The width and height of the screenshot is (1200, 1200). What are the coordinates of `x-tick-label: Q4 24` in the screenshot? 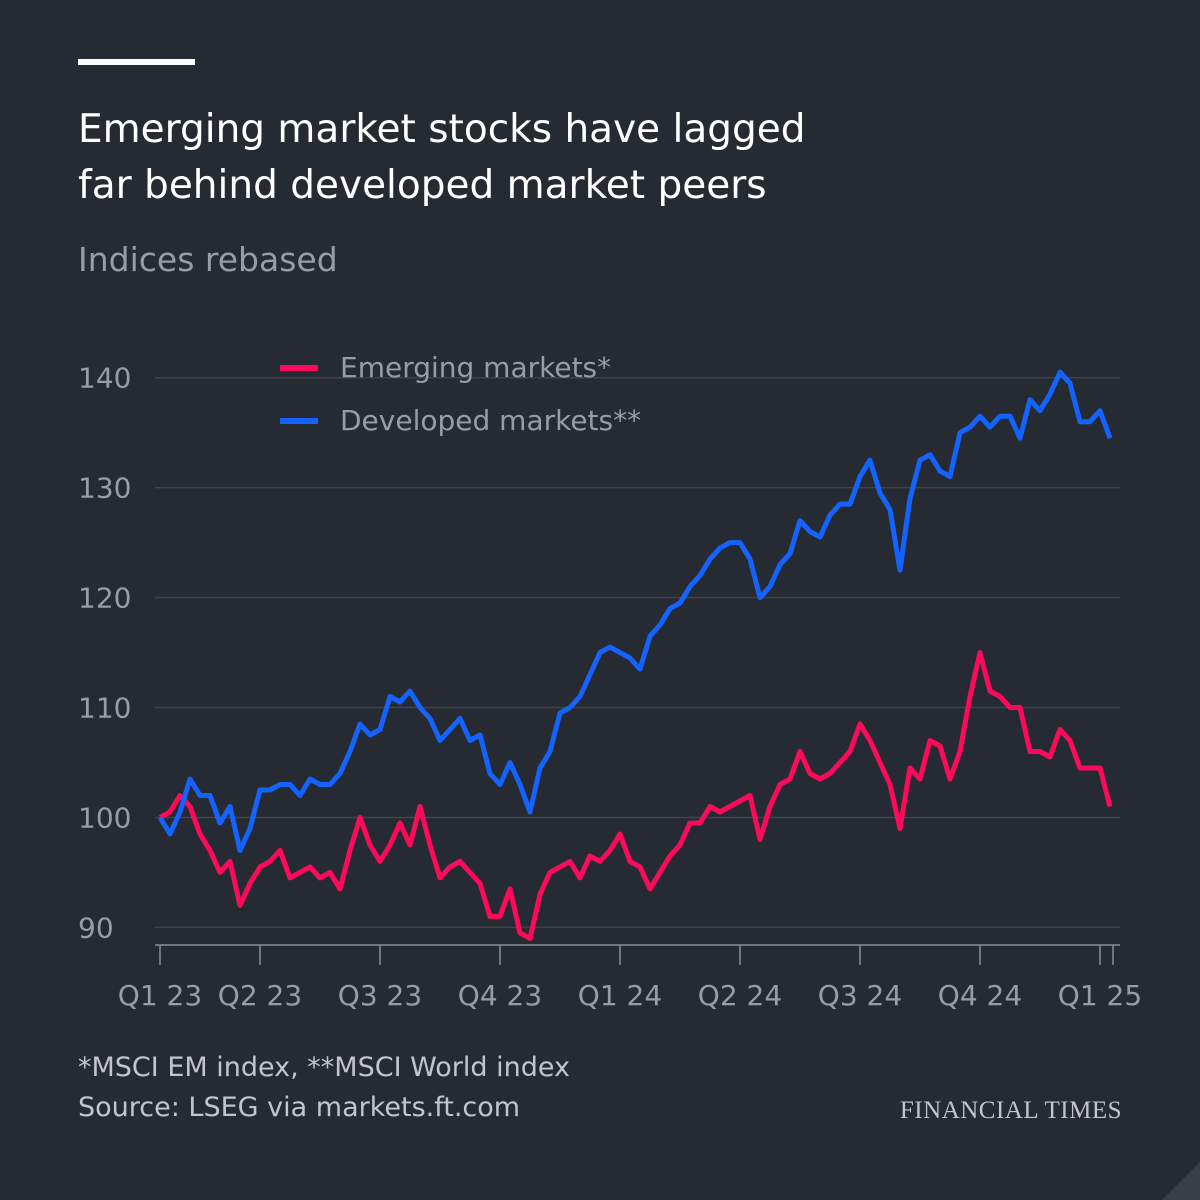 It's located at (980, 995).